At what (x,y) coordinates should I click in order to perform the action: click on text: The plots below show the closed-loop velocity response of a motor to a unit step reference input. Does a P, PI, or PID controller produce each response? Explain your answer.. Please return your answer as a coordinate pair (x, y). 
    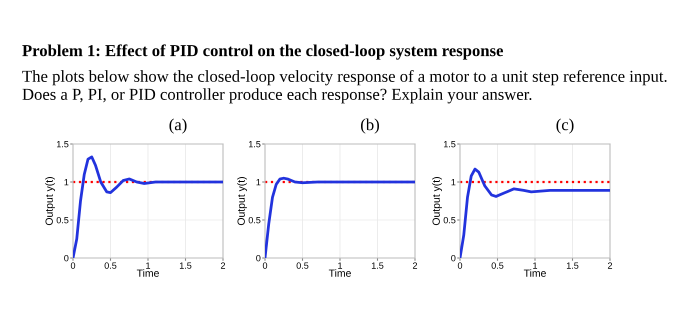
    Looking at the image, I should click on (344, 87).